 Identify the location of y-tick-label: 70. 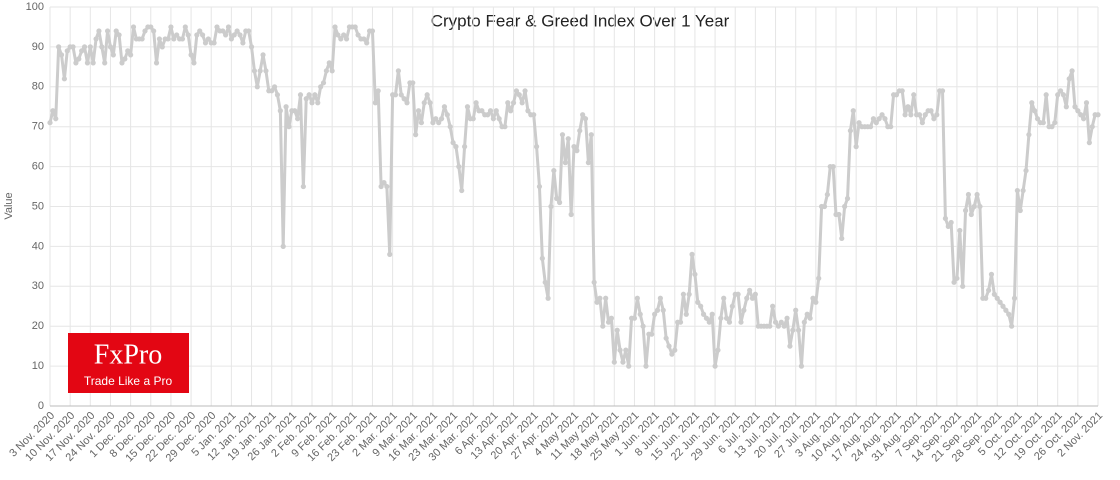
(38, 127).